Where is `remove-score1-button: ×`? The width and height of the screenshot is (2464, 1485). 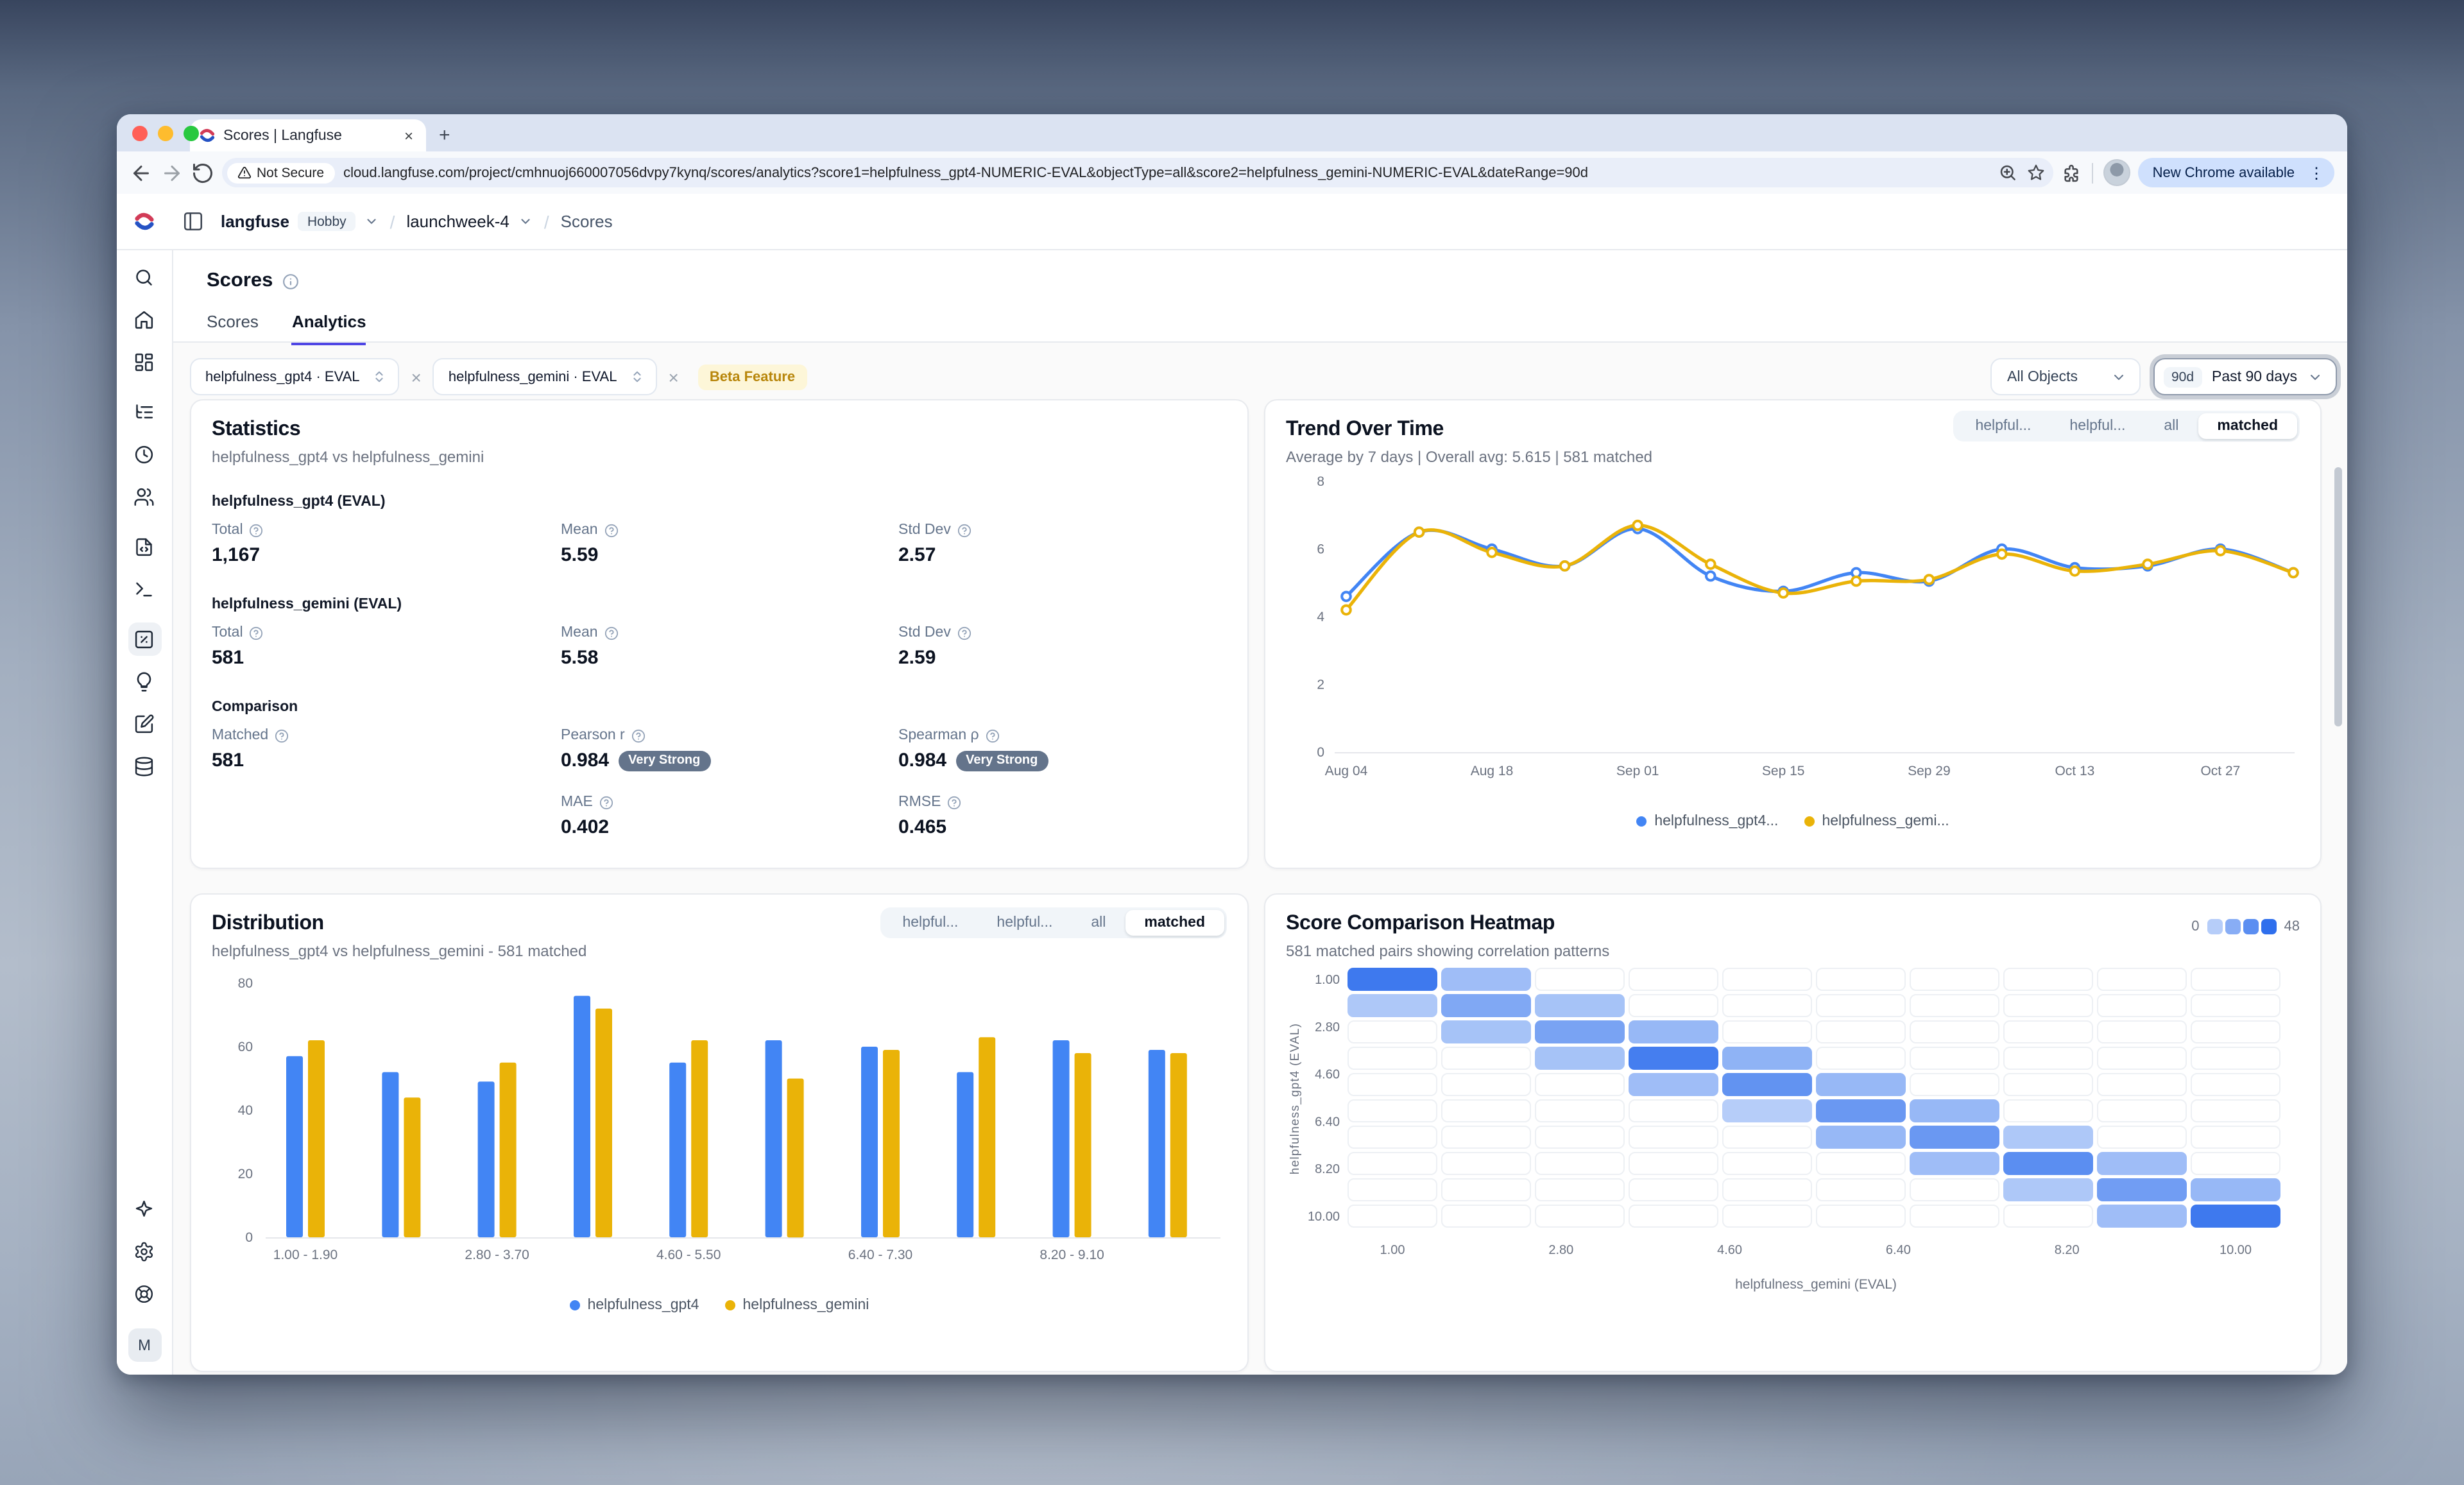
remove-score1-button: × is located at coordinates (417, 376).